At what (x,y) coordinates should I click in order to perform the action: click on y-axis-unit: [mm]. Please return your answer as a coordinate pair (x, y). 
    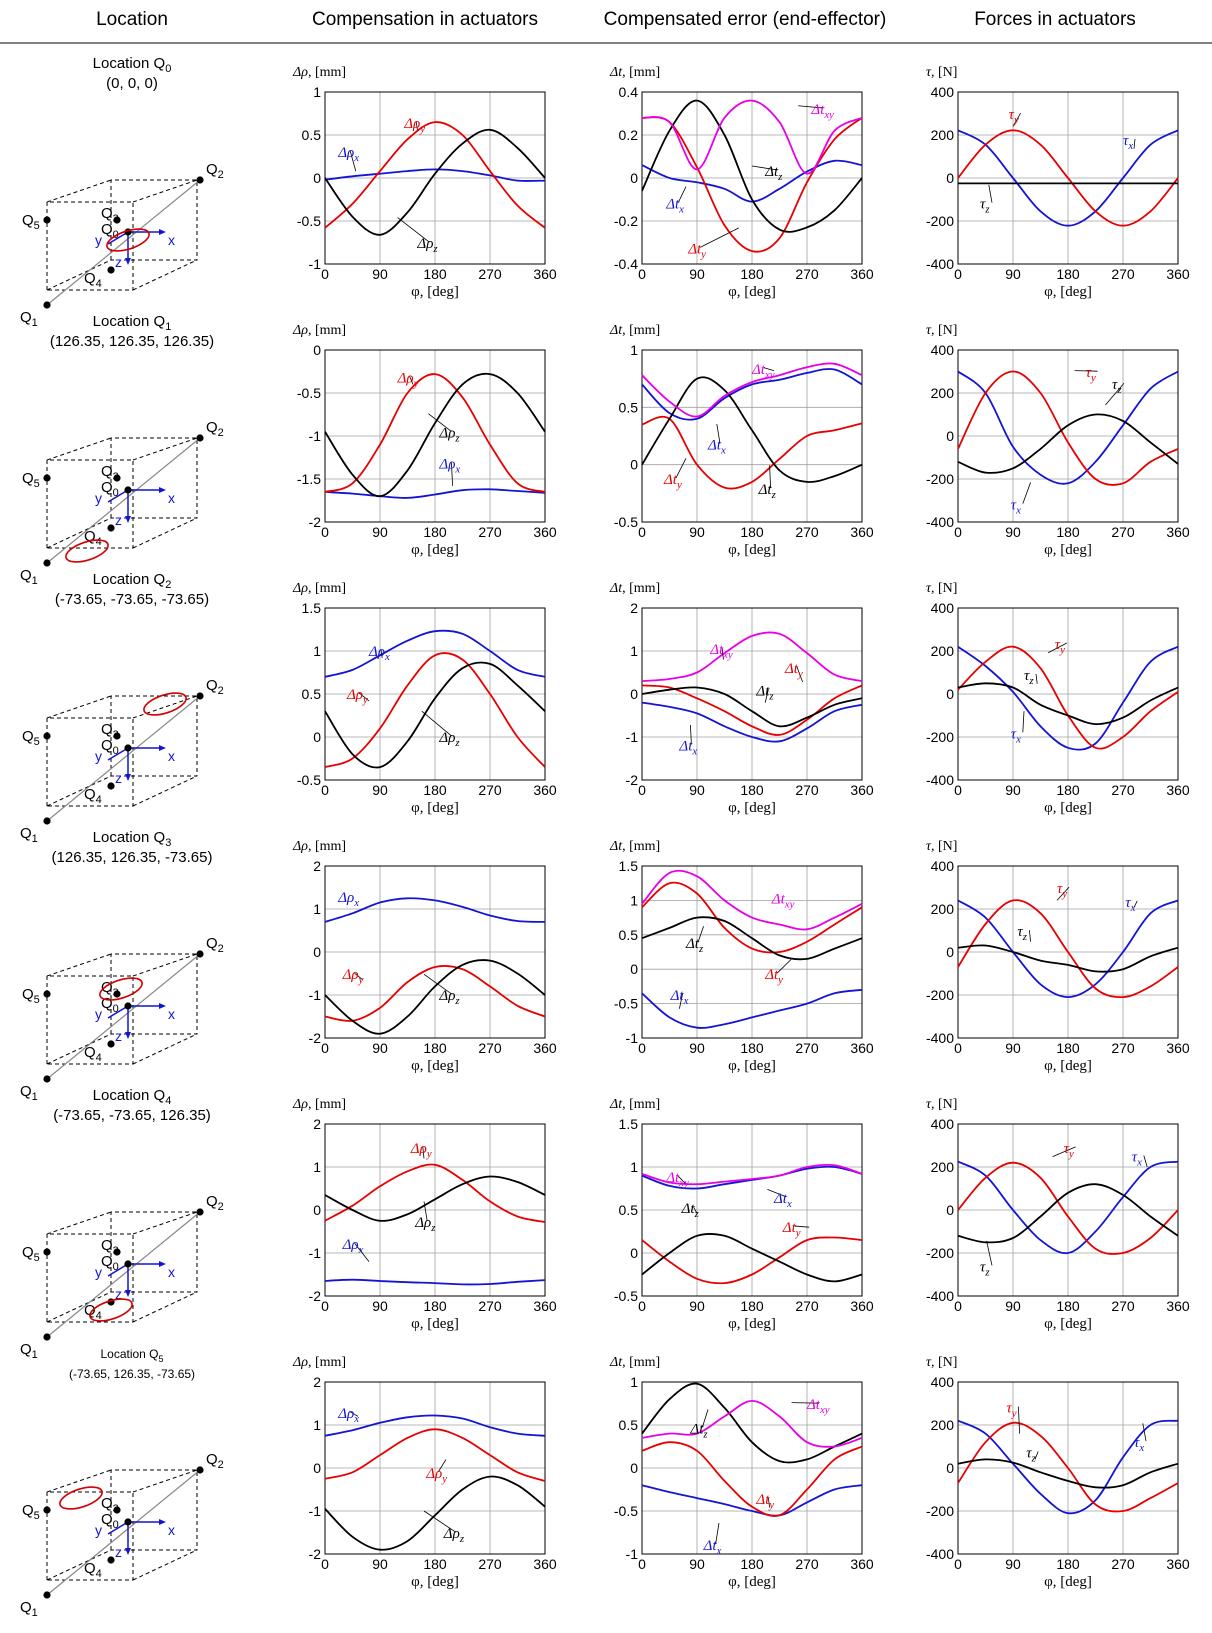
    Looking at the image, I should click on (330, 588).